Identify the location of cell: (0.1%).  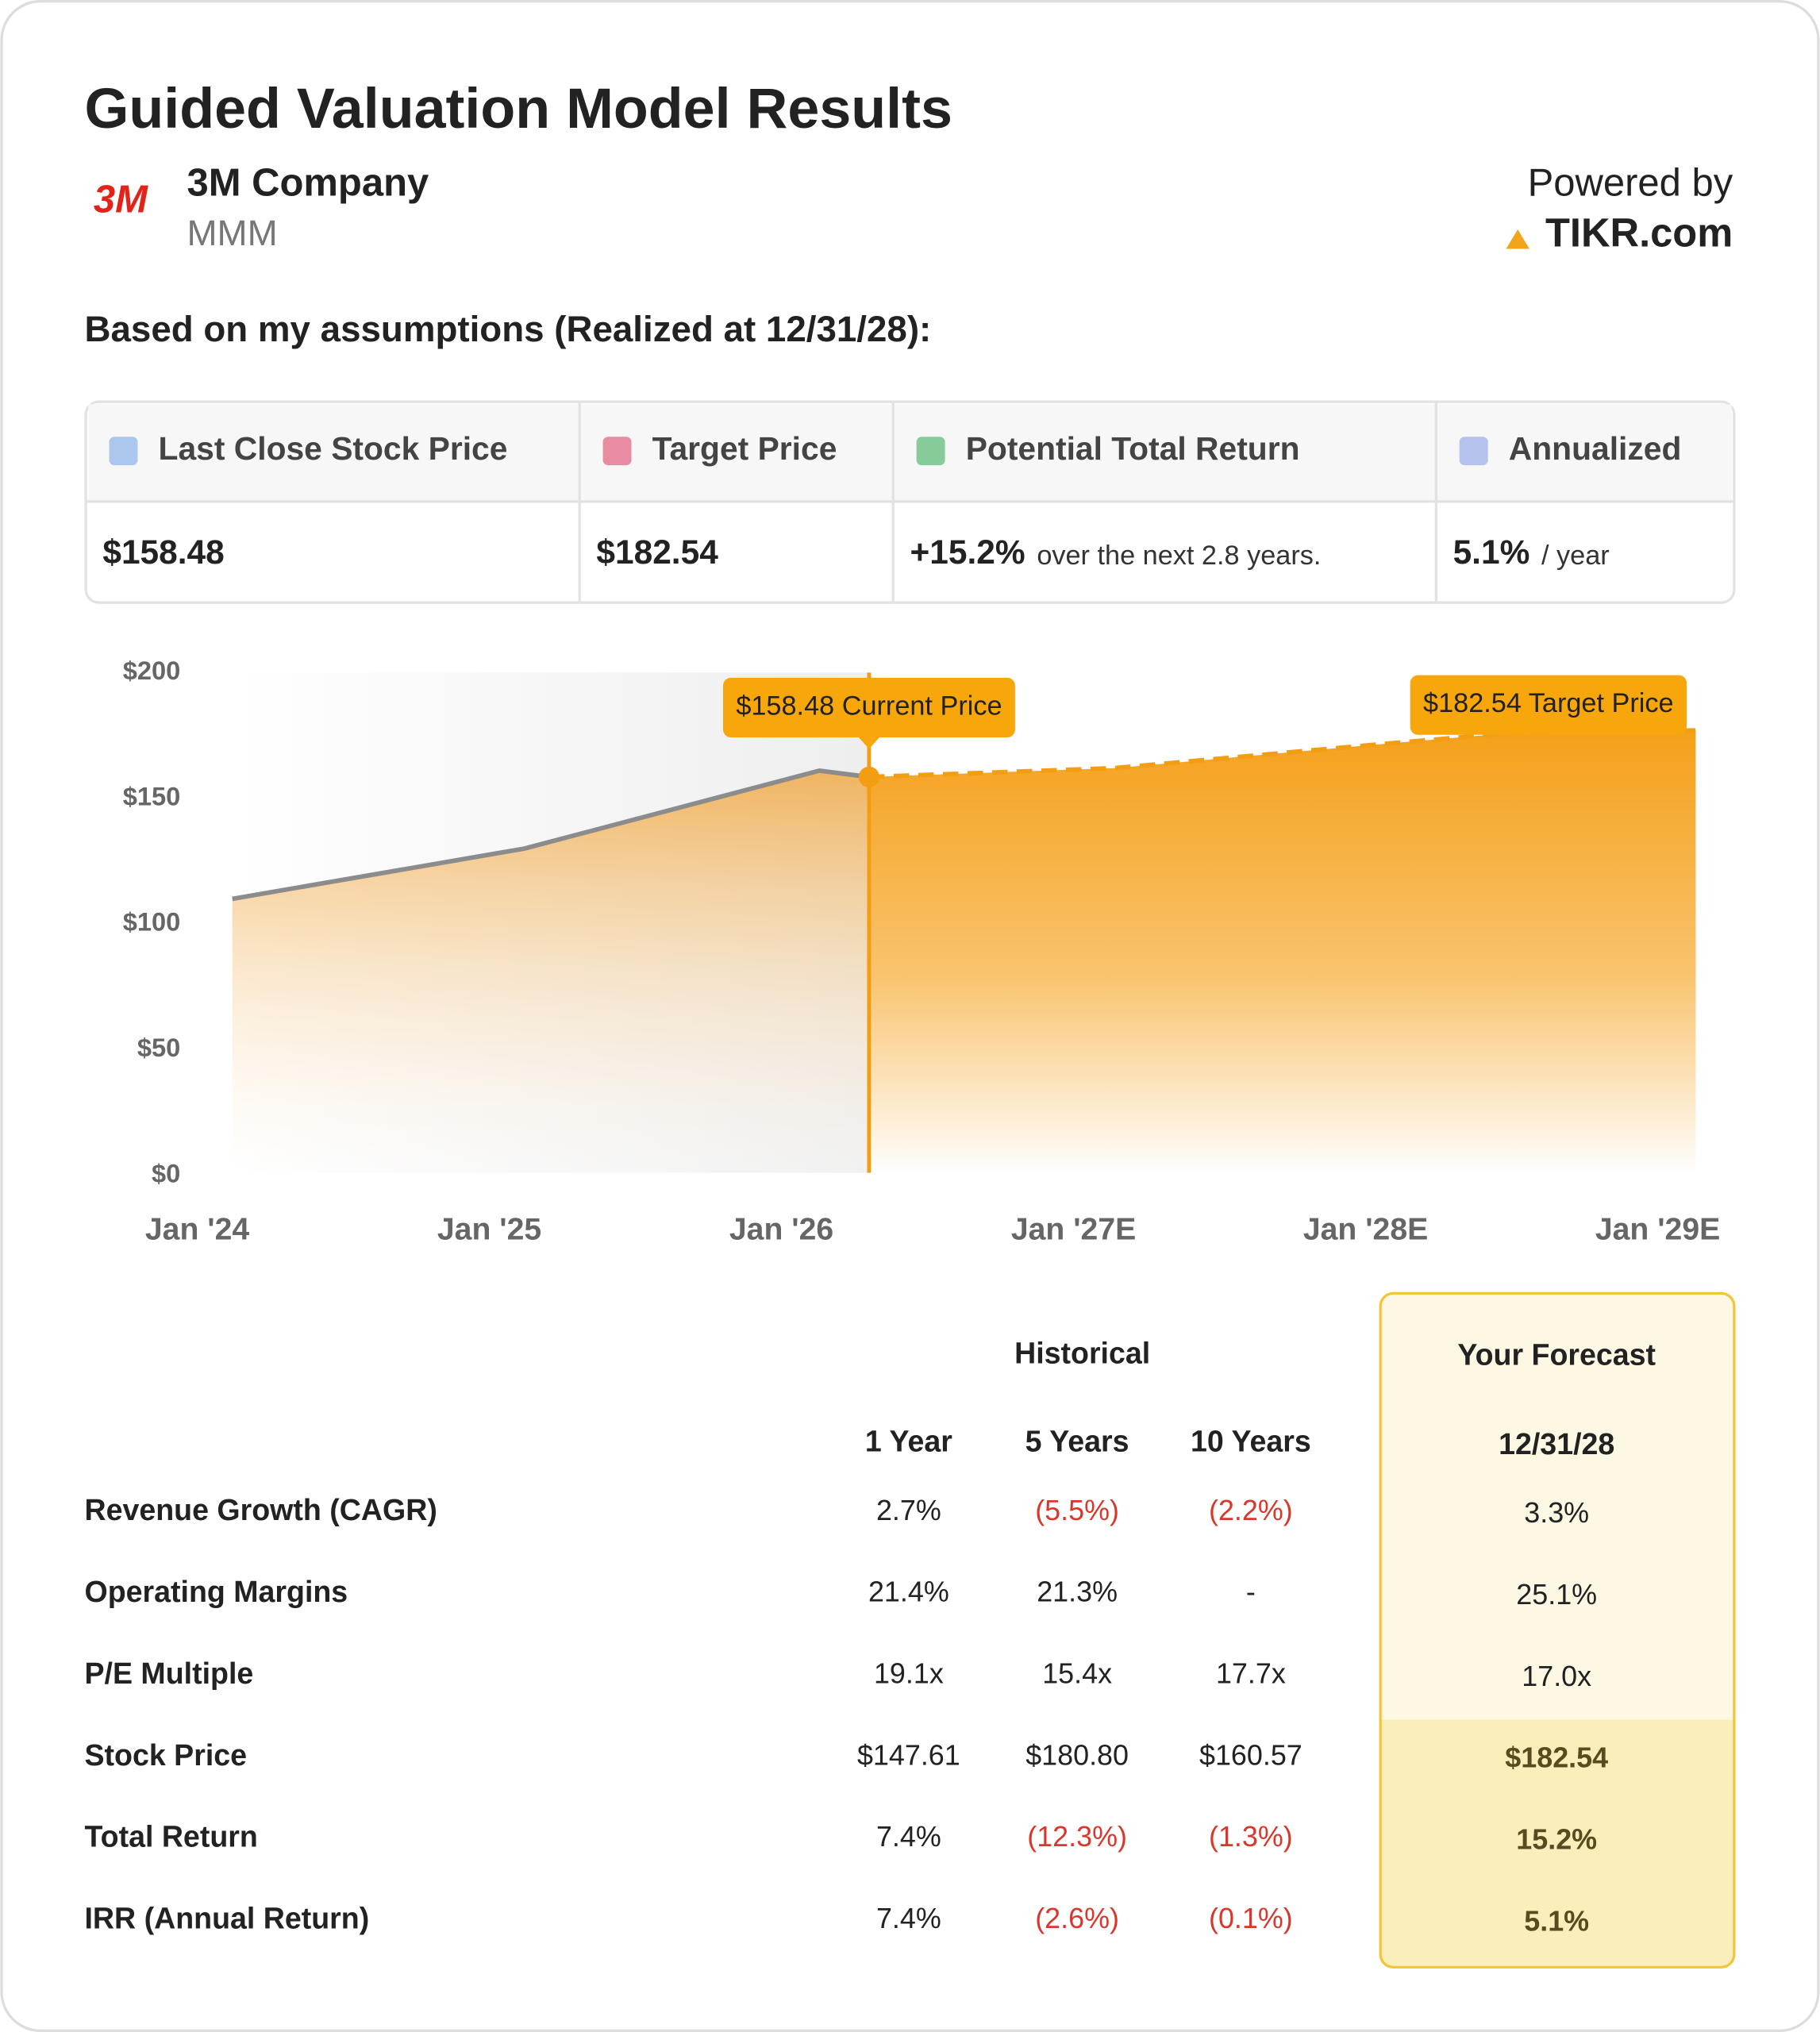
(1251, 1918).